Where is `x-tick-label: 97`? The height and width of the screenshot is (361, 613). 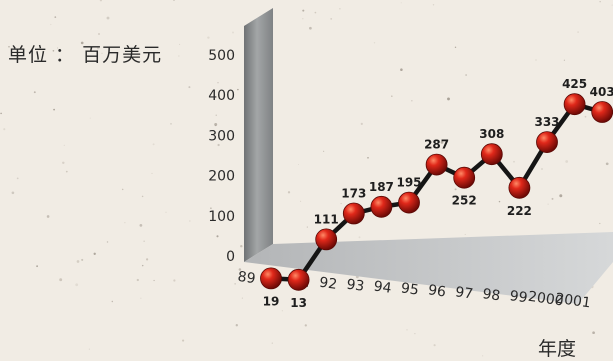 x-tick-label: 97 is located at coordinates (464, 293).